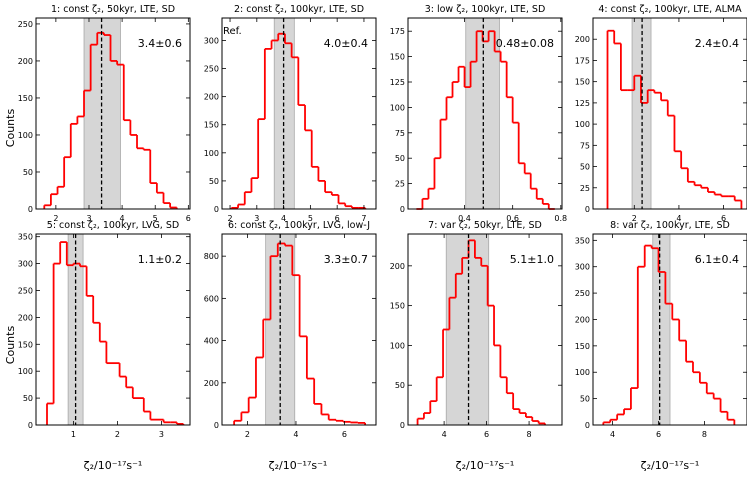 The height and width of the screenshot is (478, 747). I want to click on chart-title: 2: const ζ₂, 100kyr, LTE, SD, so click(299, 9).